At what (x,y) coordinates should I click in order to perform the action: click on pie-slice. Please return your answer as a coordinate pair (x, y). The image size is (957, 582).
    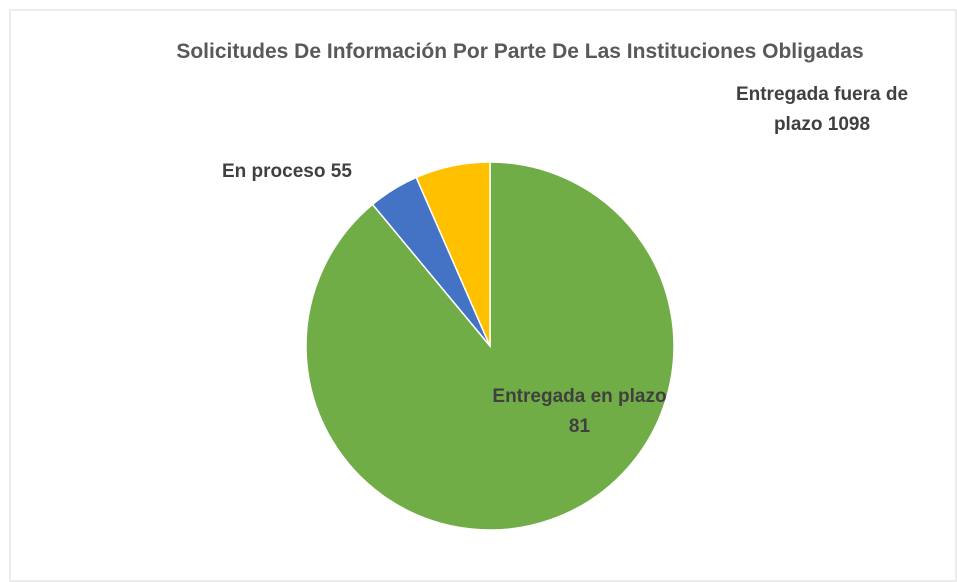
    Looking at the image, I should click on (453, 254).